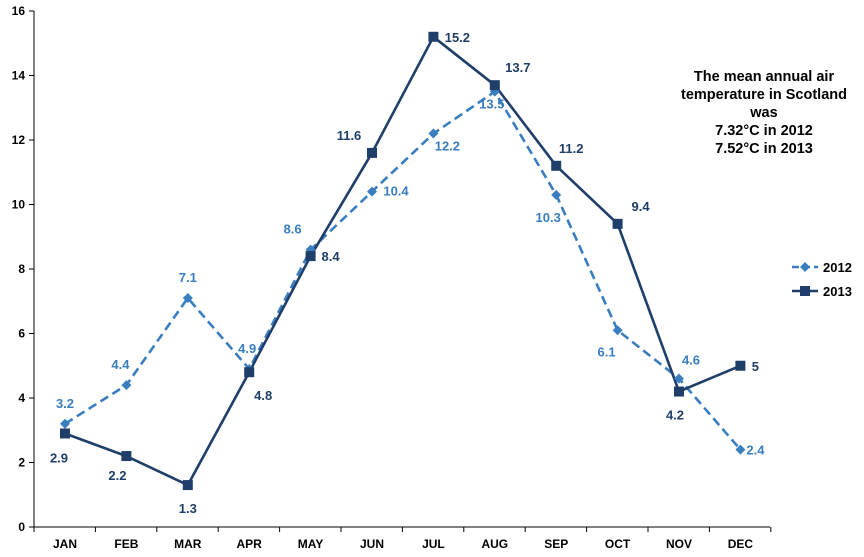 The width and height of the screenshot is (864, 557). What do you see at coordinates (293, 229) in the screenshot?
I see `data-label-2012: 8.6` at bounding box center [293, 229].